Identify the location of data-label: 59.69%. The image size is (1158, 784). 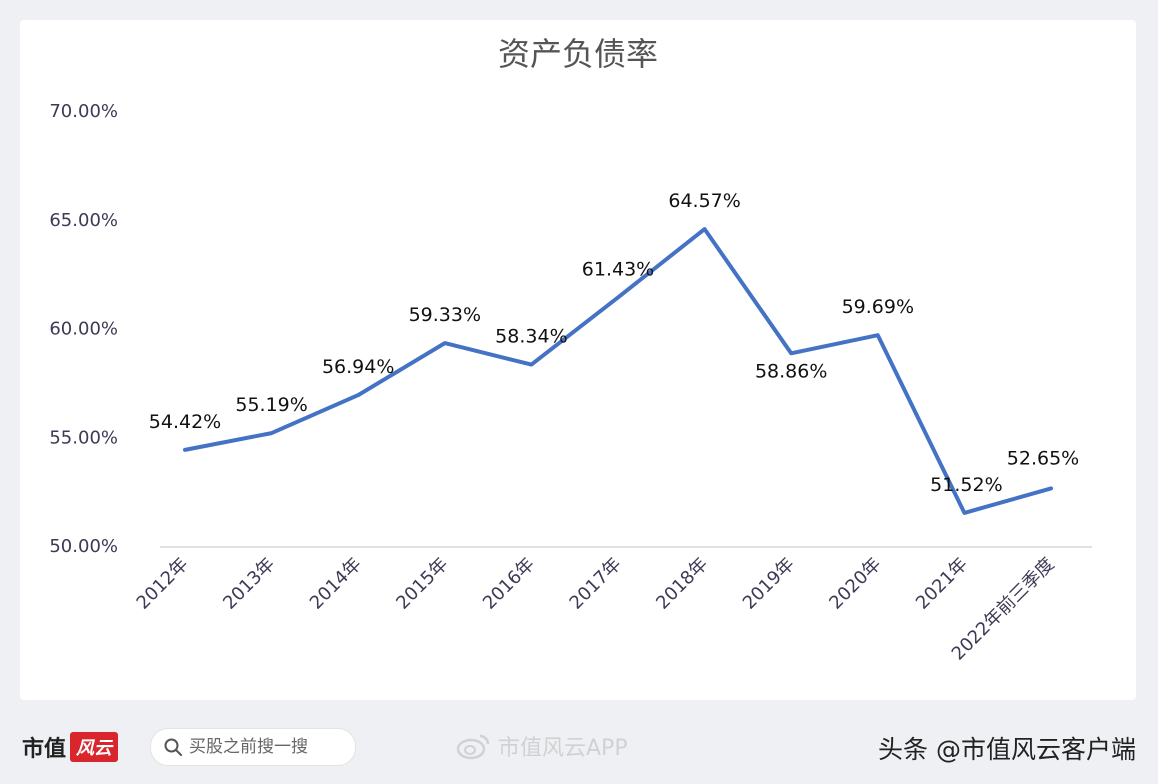
(878, 307).